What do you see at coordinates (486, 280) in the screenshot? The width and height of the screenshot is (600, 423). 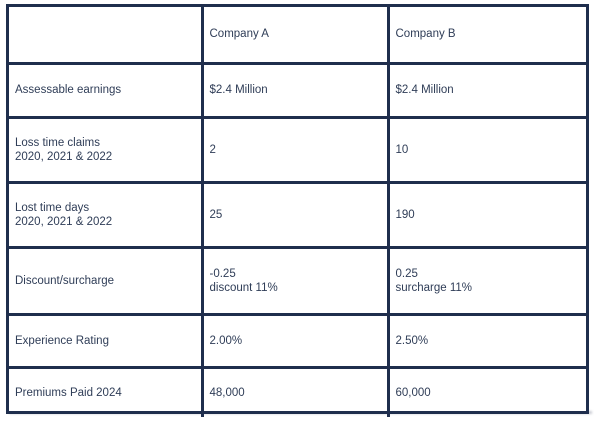 I see `company-b-value: 0.25 surcharge 11%` at bounding box center [486, 280].